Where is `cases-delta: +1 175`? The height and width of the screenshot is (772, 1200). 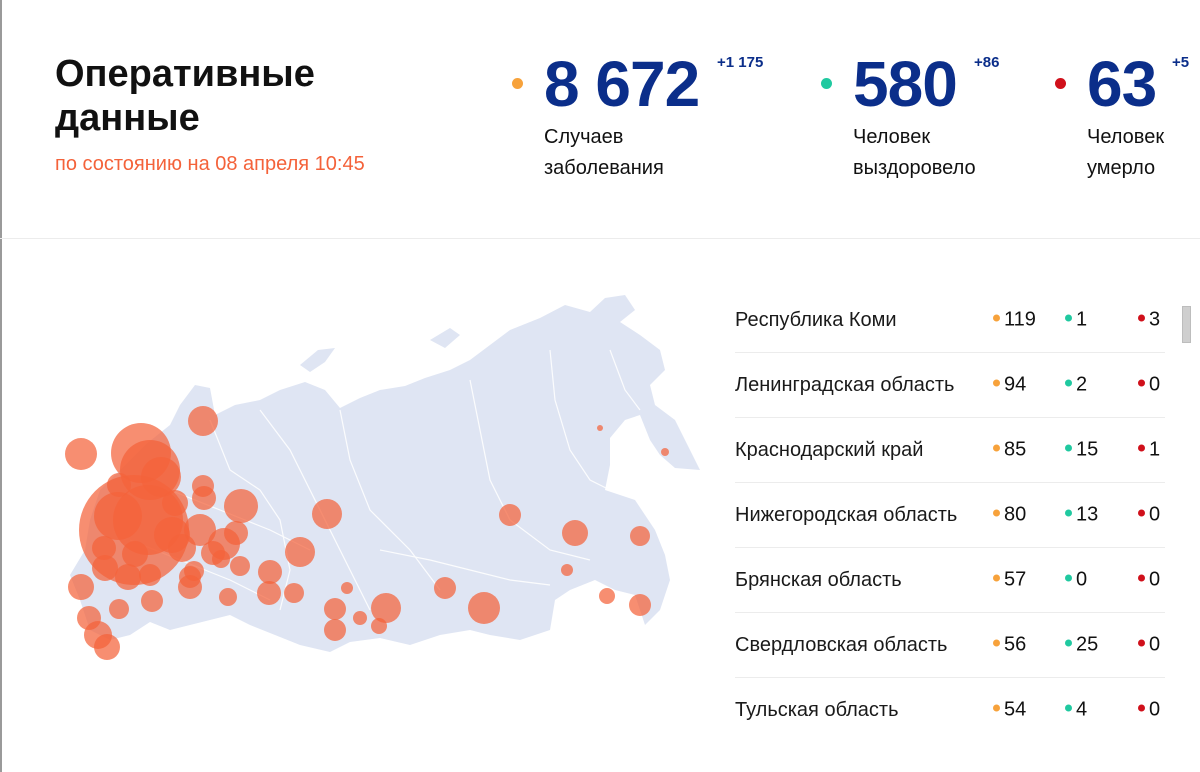 cases-delta: +1 175 is located at coordinates (740, 62).